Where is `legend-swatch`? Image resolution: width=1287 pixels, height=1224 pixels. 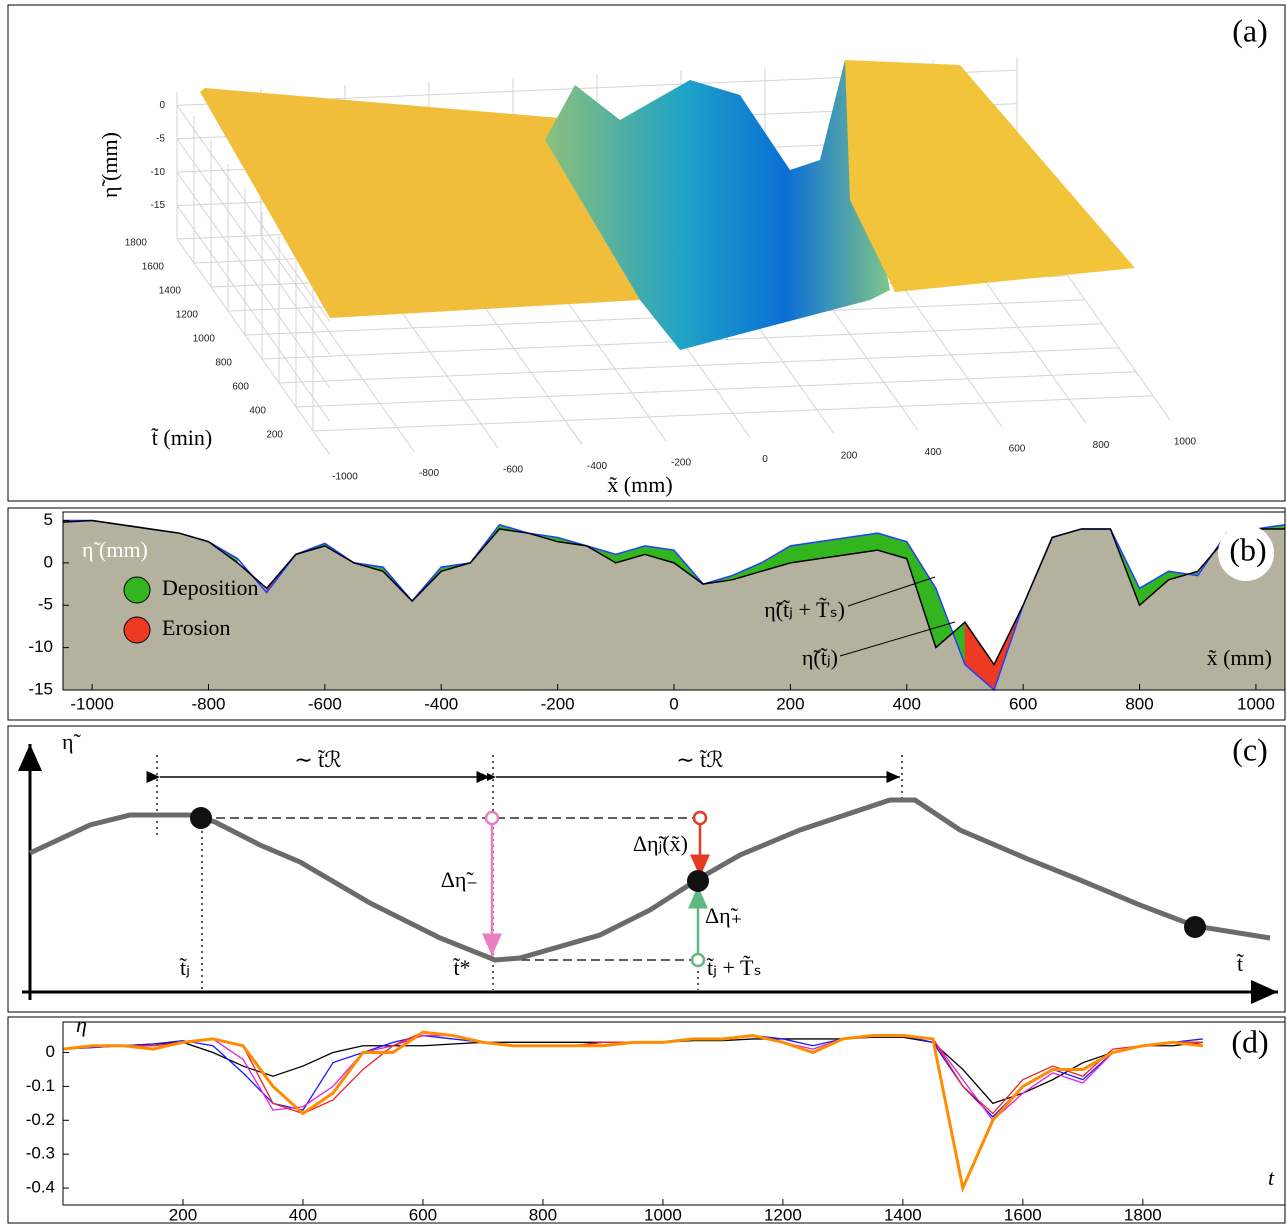 legend-swatch is located at coordinates (137, 590).